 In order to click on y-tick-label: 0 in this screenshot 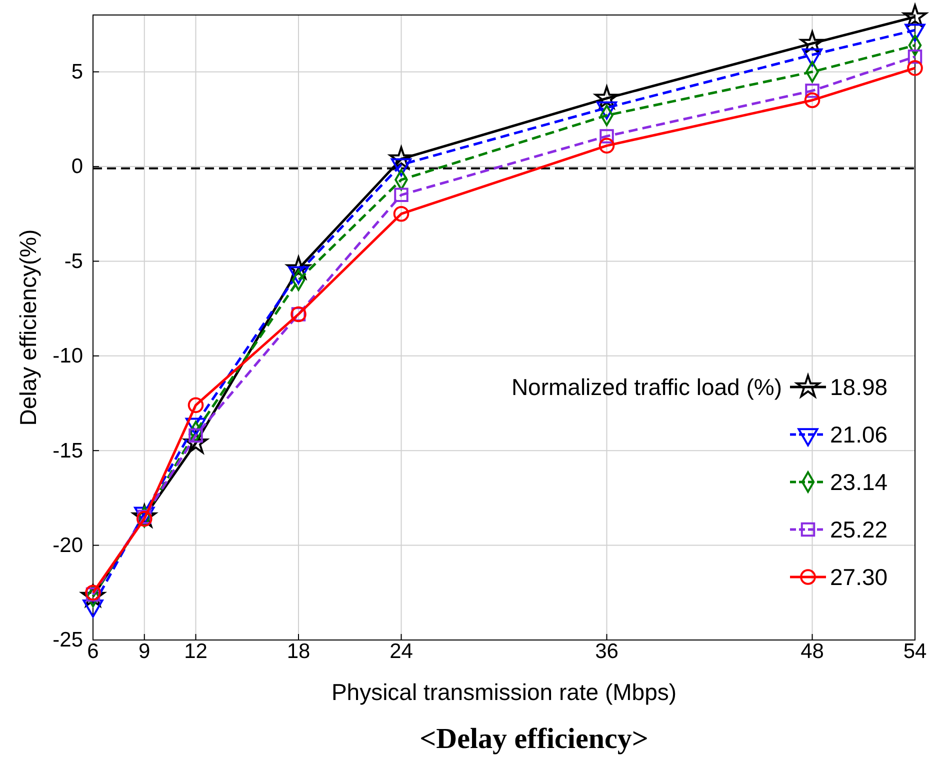, I will do `click(77, 166)`.